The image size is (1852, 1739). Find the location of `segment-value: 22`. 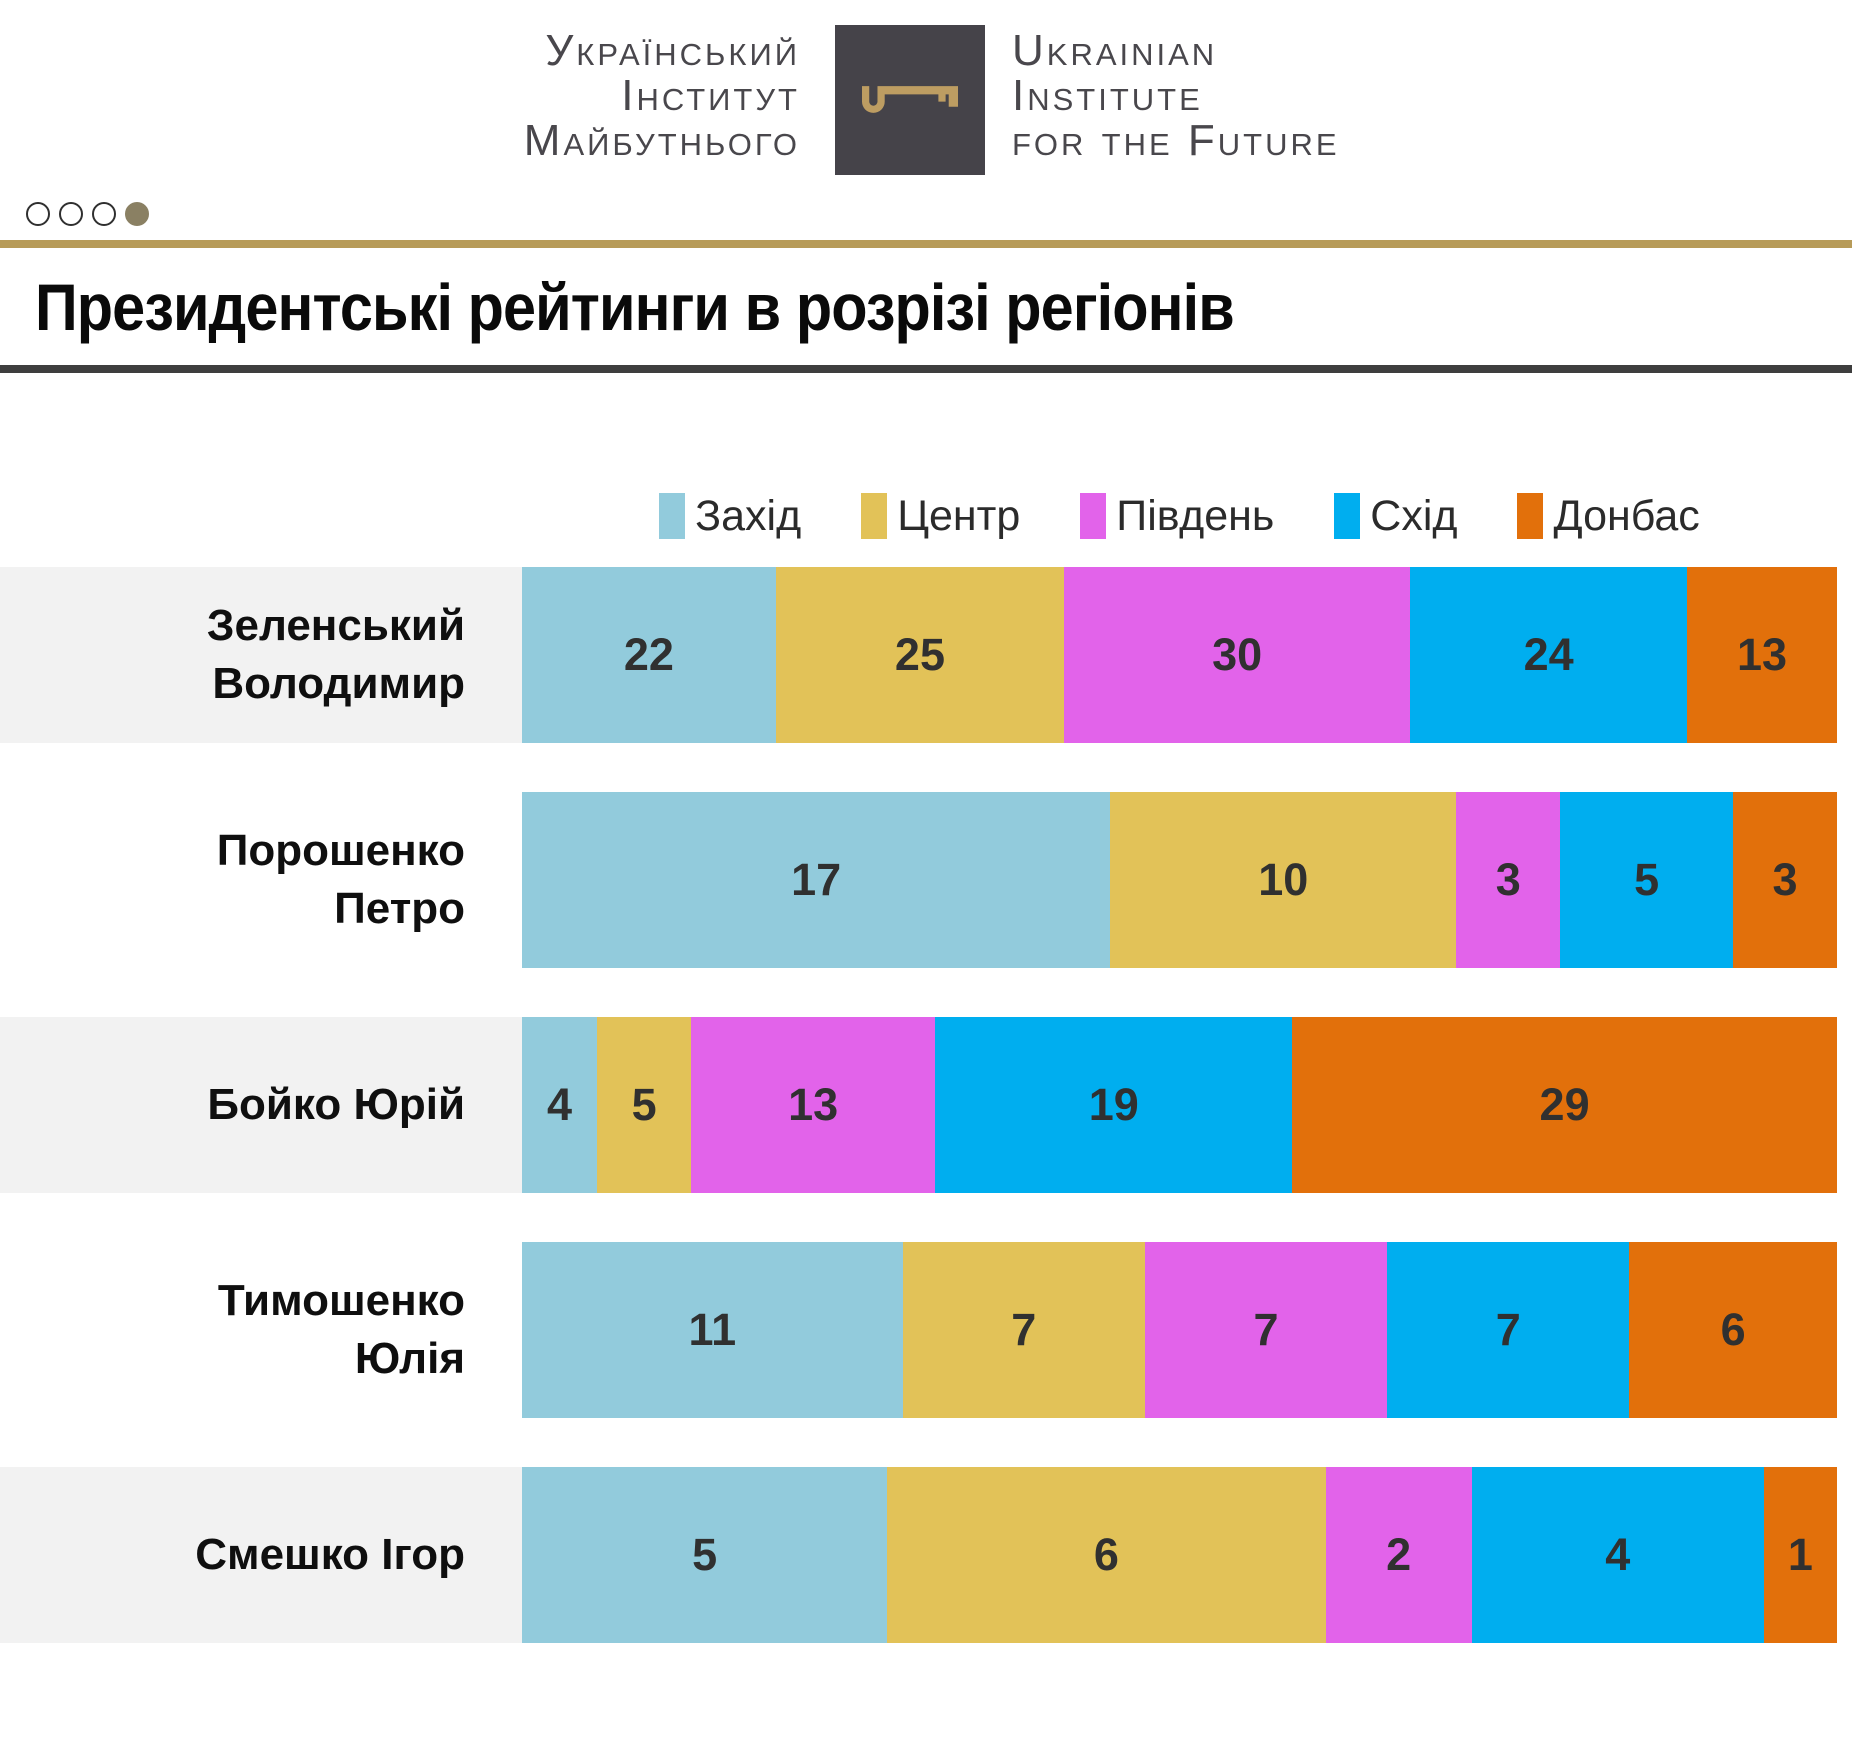

segment-value: 22 is located at coordinates (648, 654).